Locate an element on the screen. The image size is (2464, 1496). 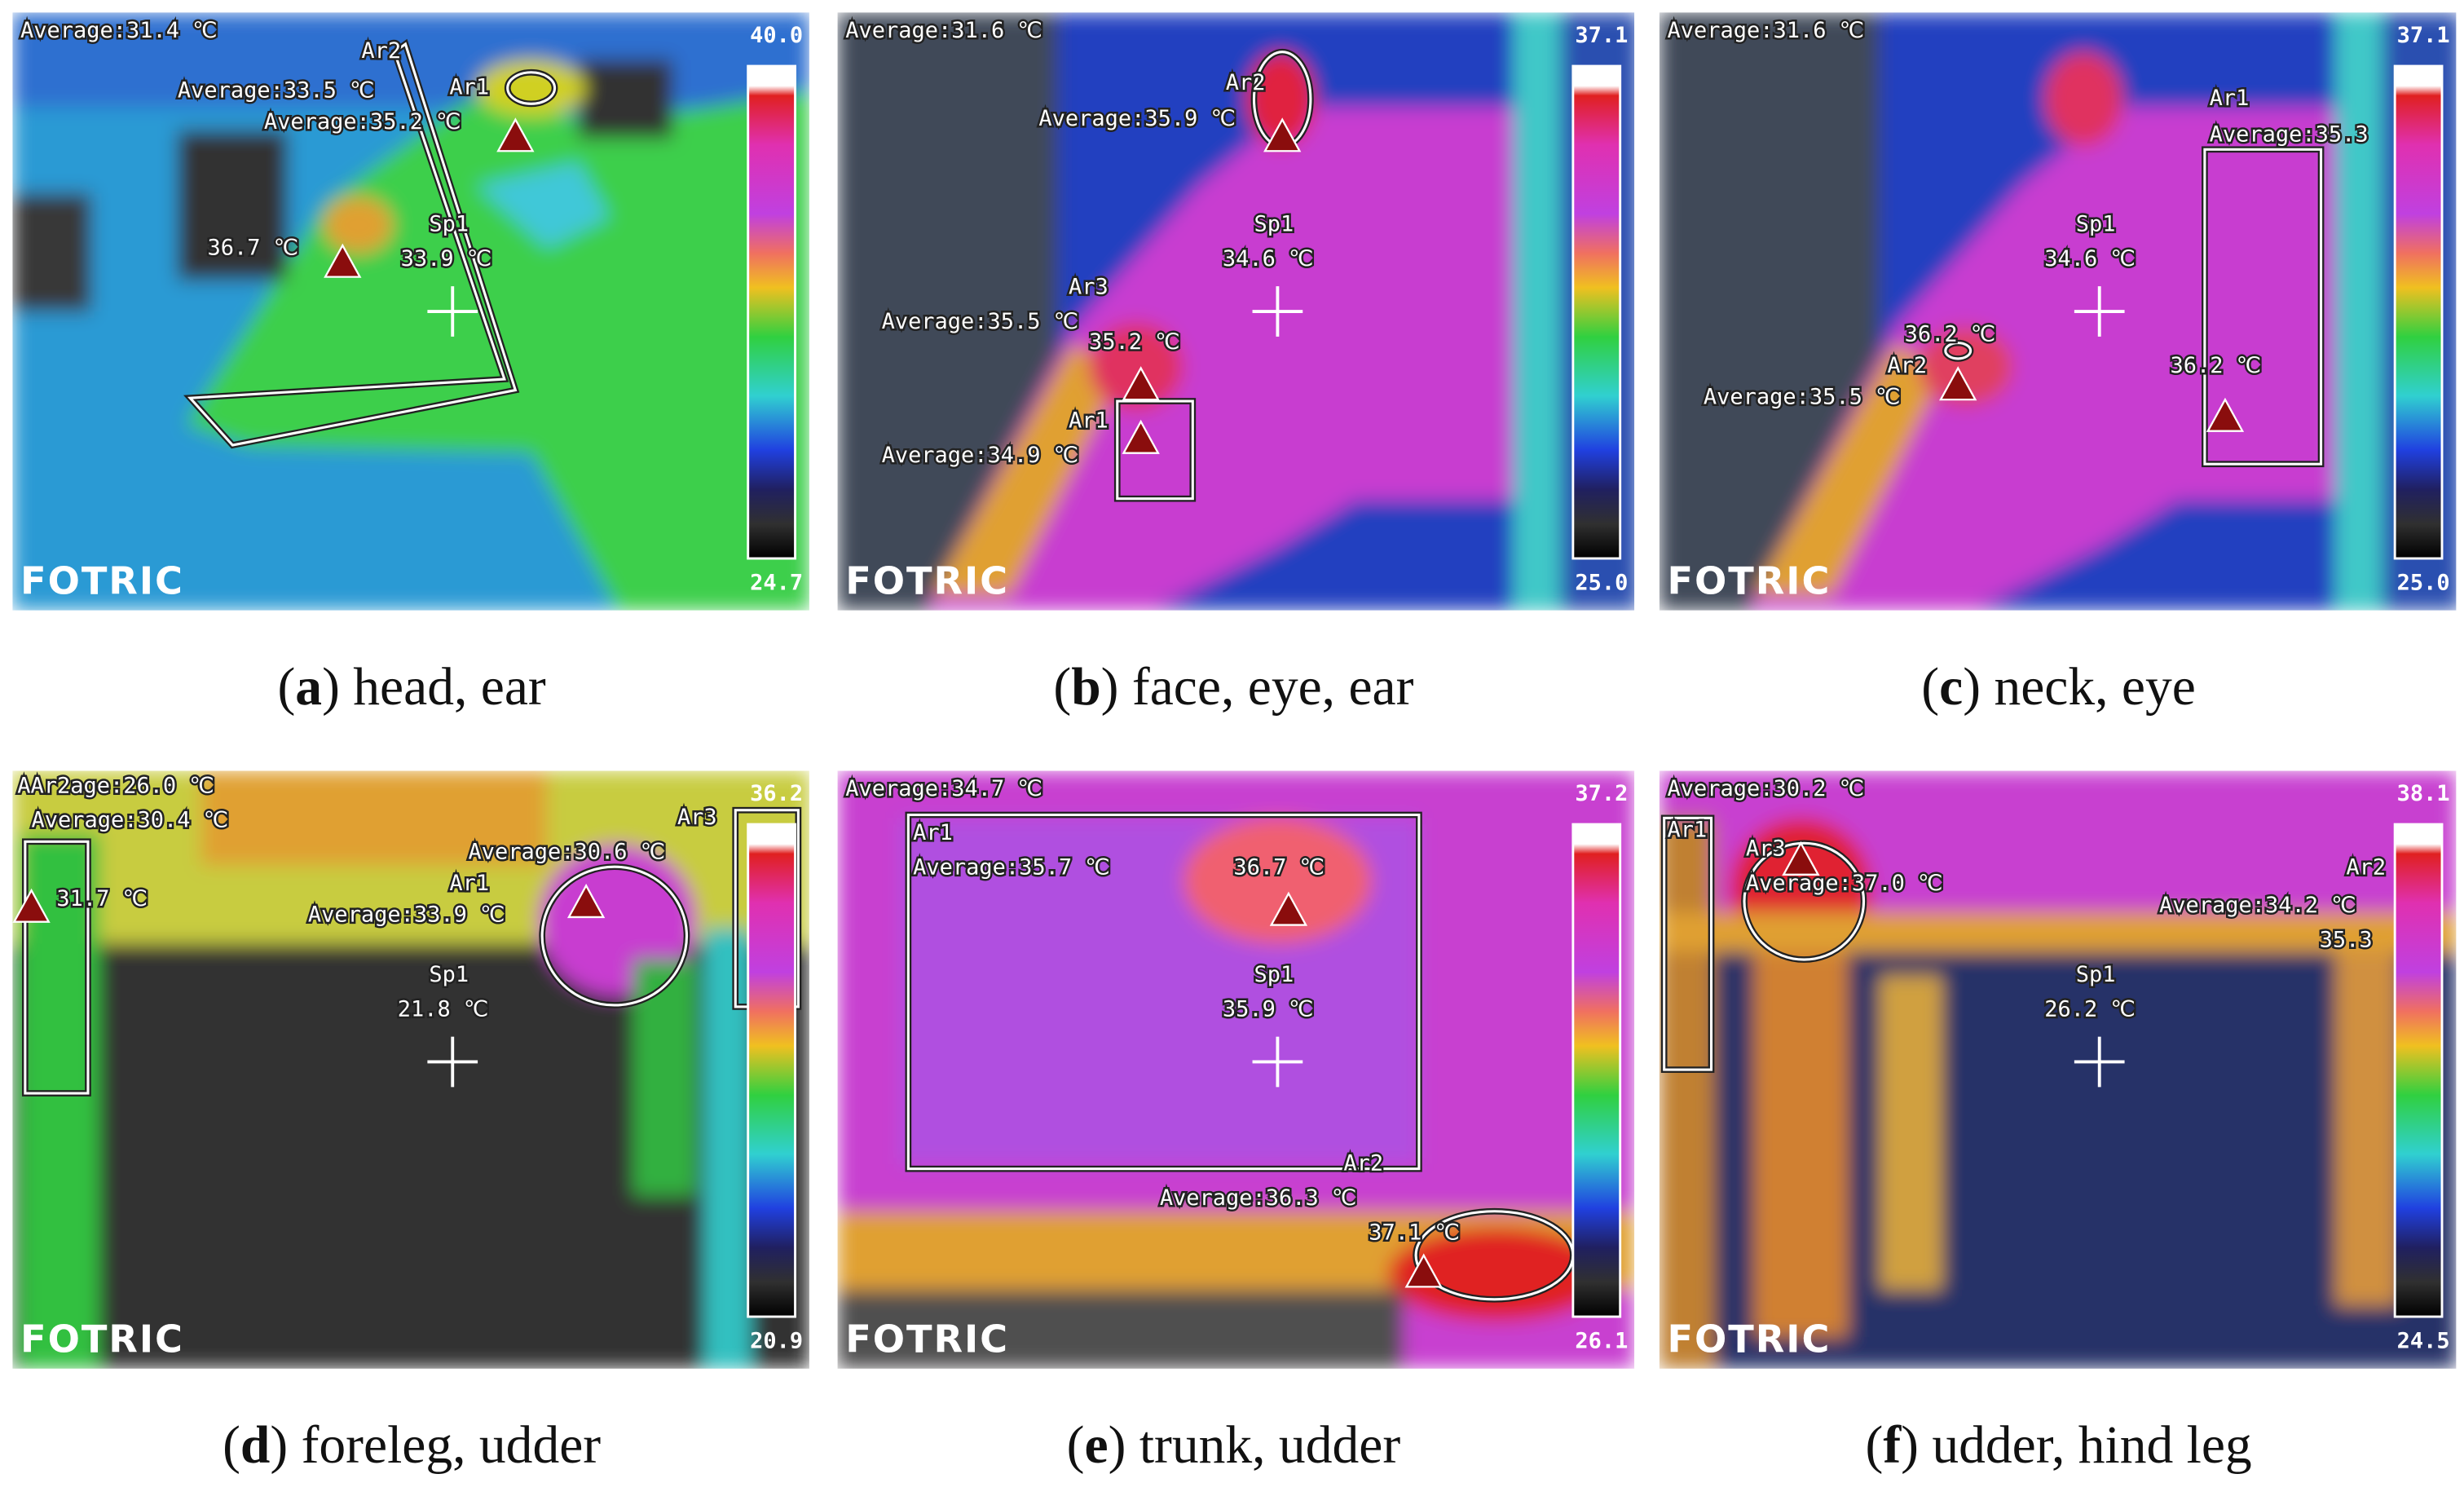
annotation: 34.6 ℃ is located at coordinates (2090, 258).